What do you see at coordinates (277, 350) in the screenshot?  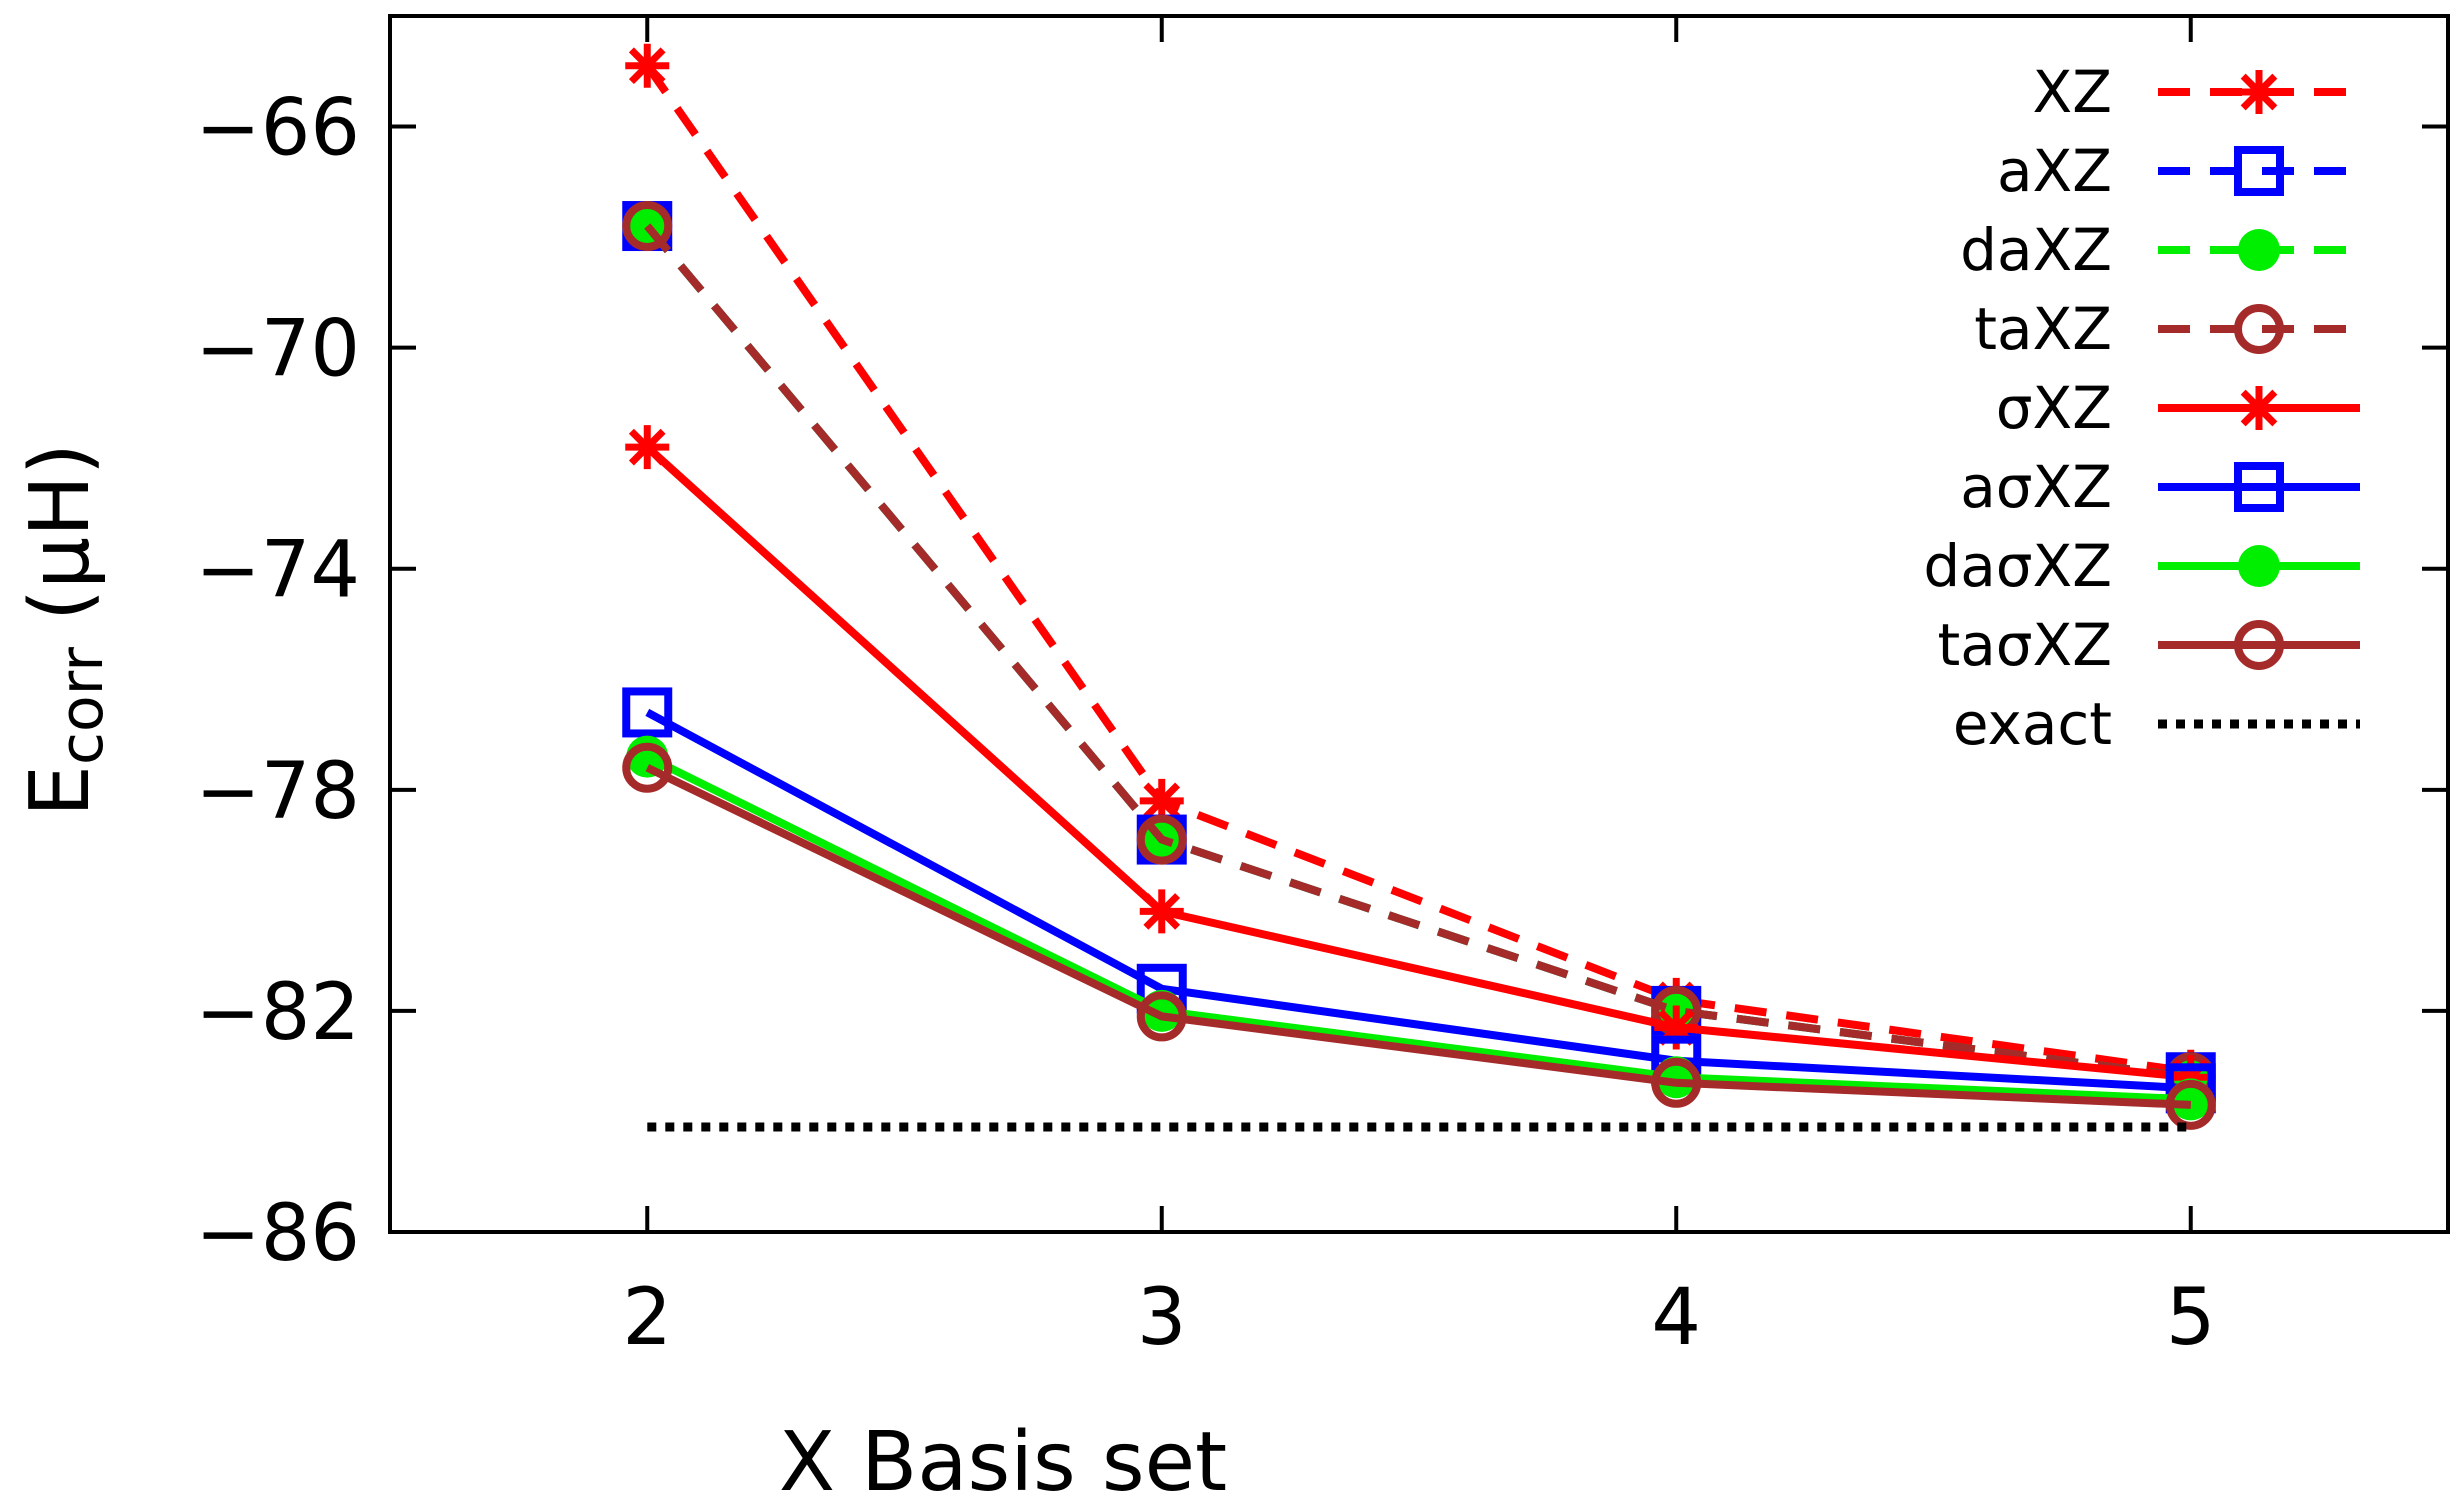 I see `y-tick-label: −70` at bounding box center [277, 350].